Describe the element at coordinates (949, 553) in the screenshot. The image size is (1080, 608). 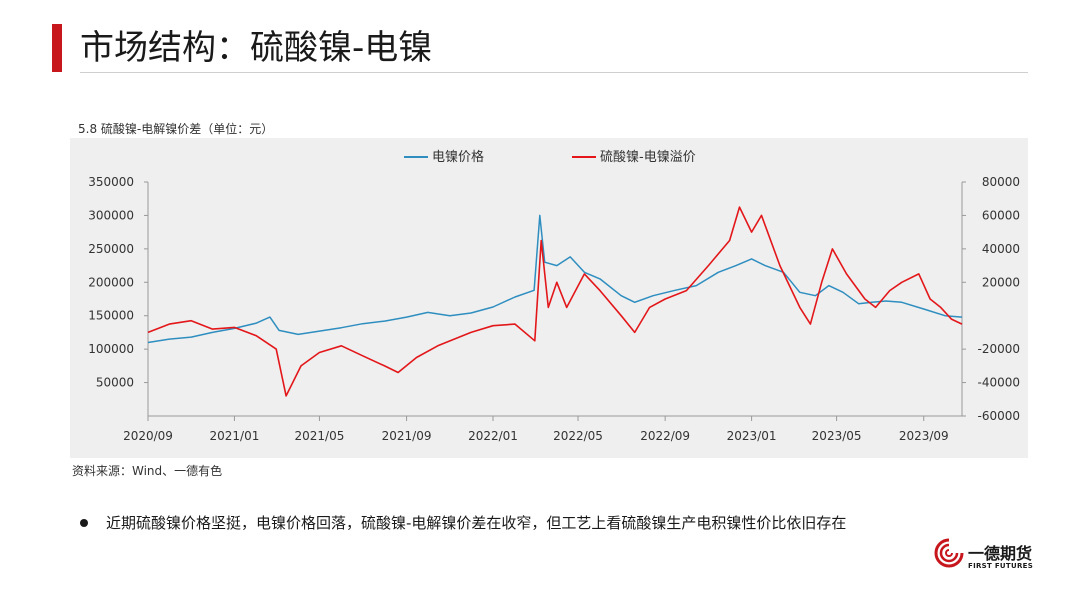
I see `logo-swirl-icon` at that location.